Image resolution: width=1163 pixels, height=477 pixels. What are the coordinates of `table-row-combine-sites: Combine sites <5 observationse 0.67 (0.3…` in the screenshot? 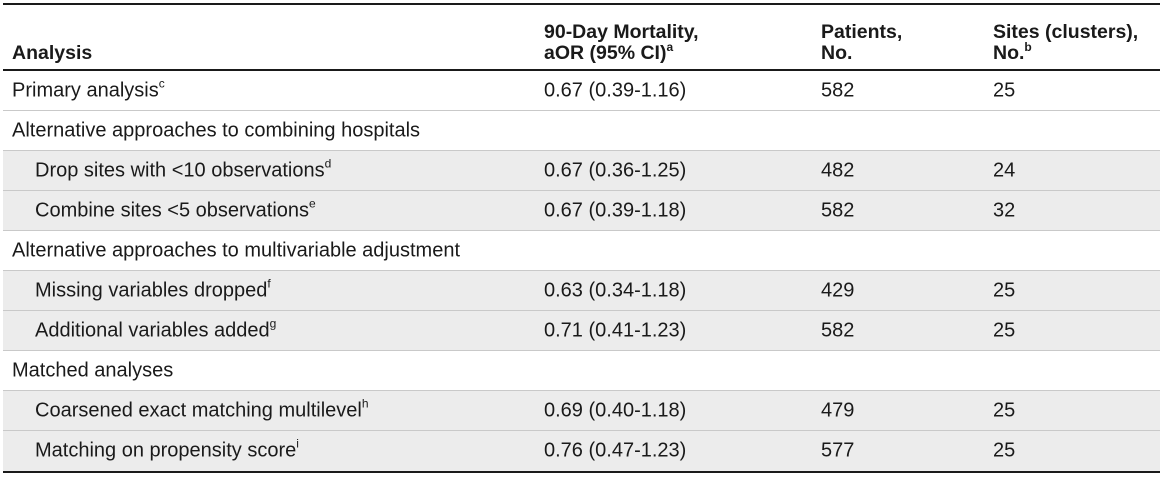 It's located at (581, 211).